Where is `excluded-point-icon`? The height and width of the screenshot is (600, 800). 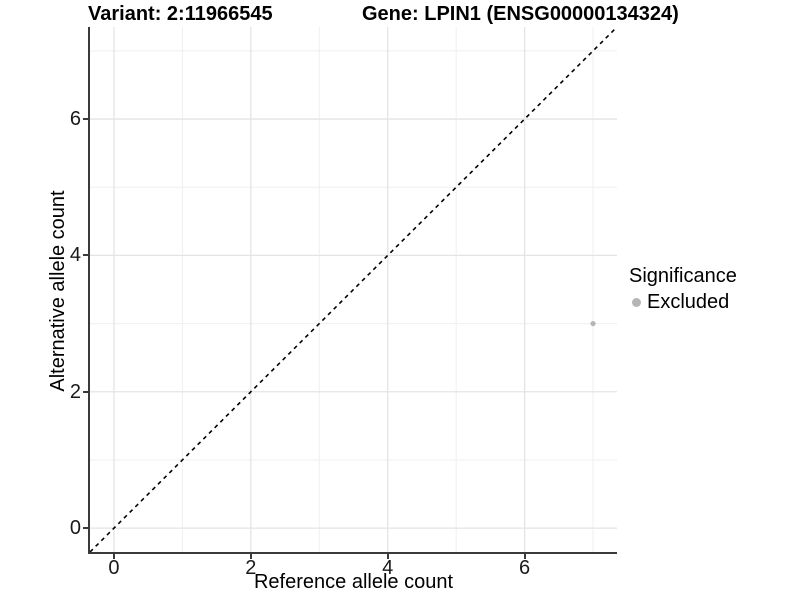
excluded-point-icon is located at coordinates (636, 302).